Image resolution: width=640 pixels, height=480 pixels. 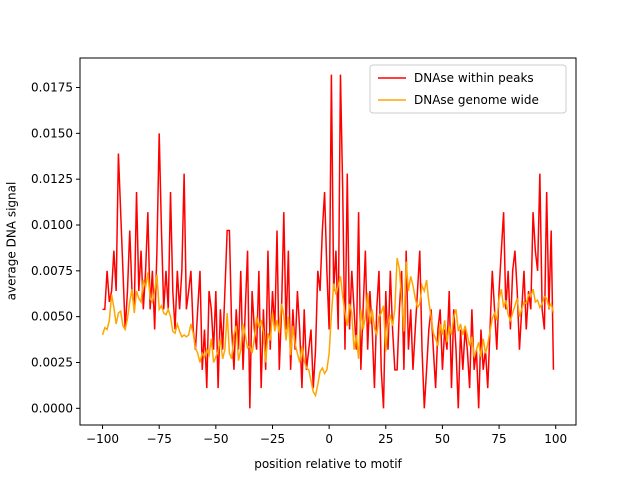 What do you see at coordinates (52, 362) in the screenshot?
I see `y-tick-label: 0.0025` at bounding box center [52, 362].